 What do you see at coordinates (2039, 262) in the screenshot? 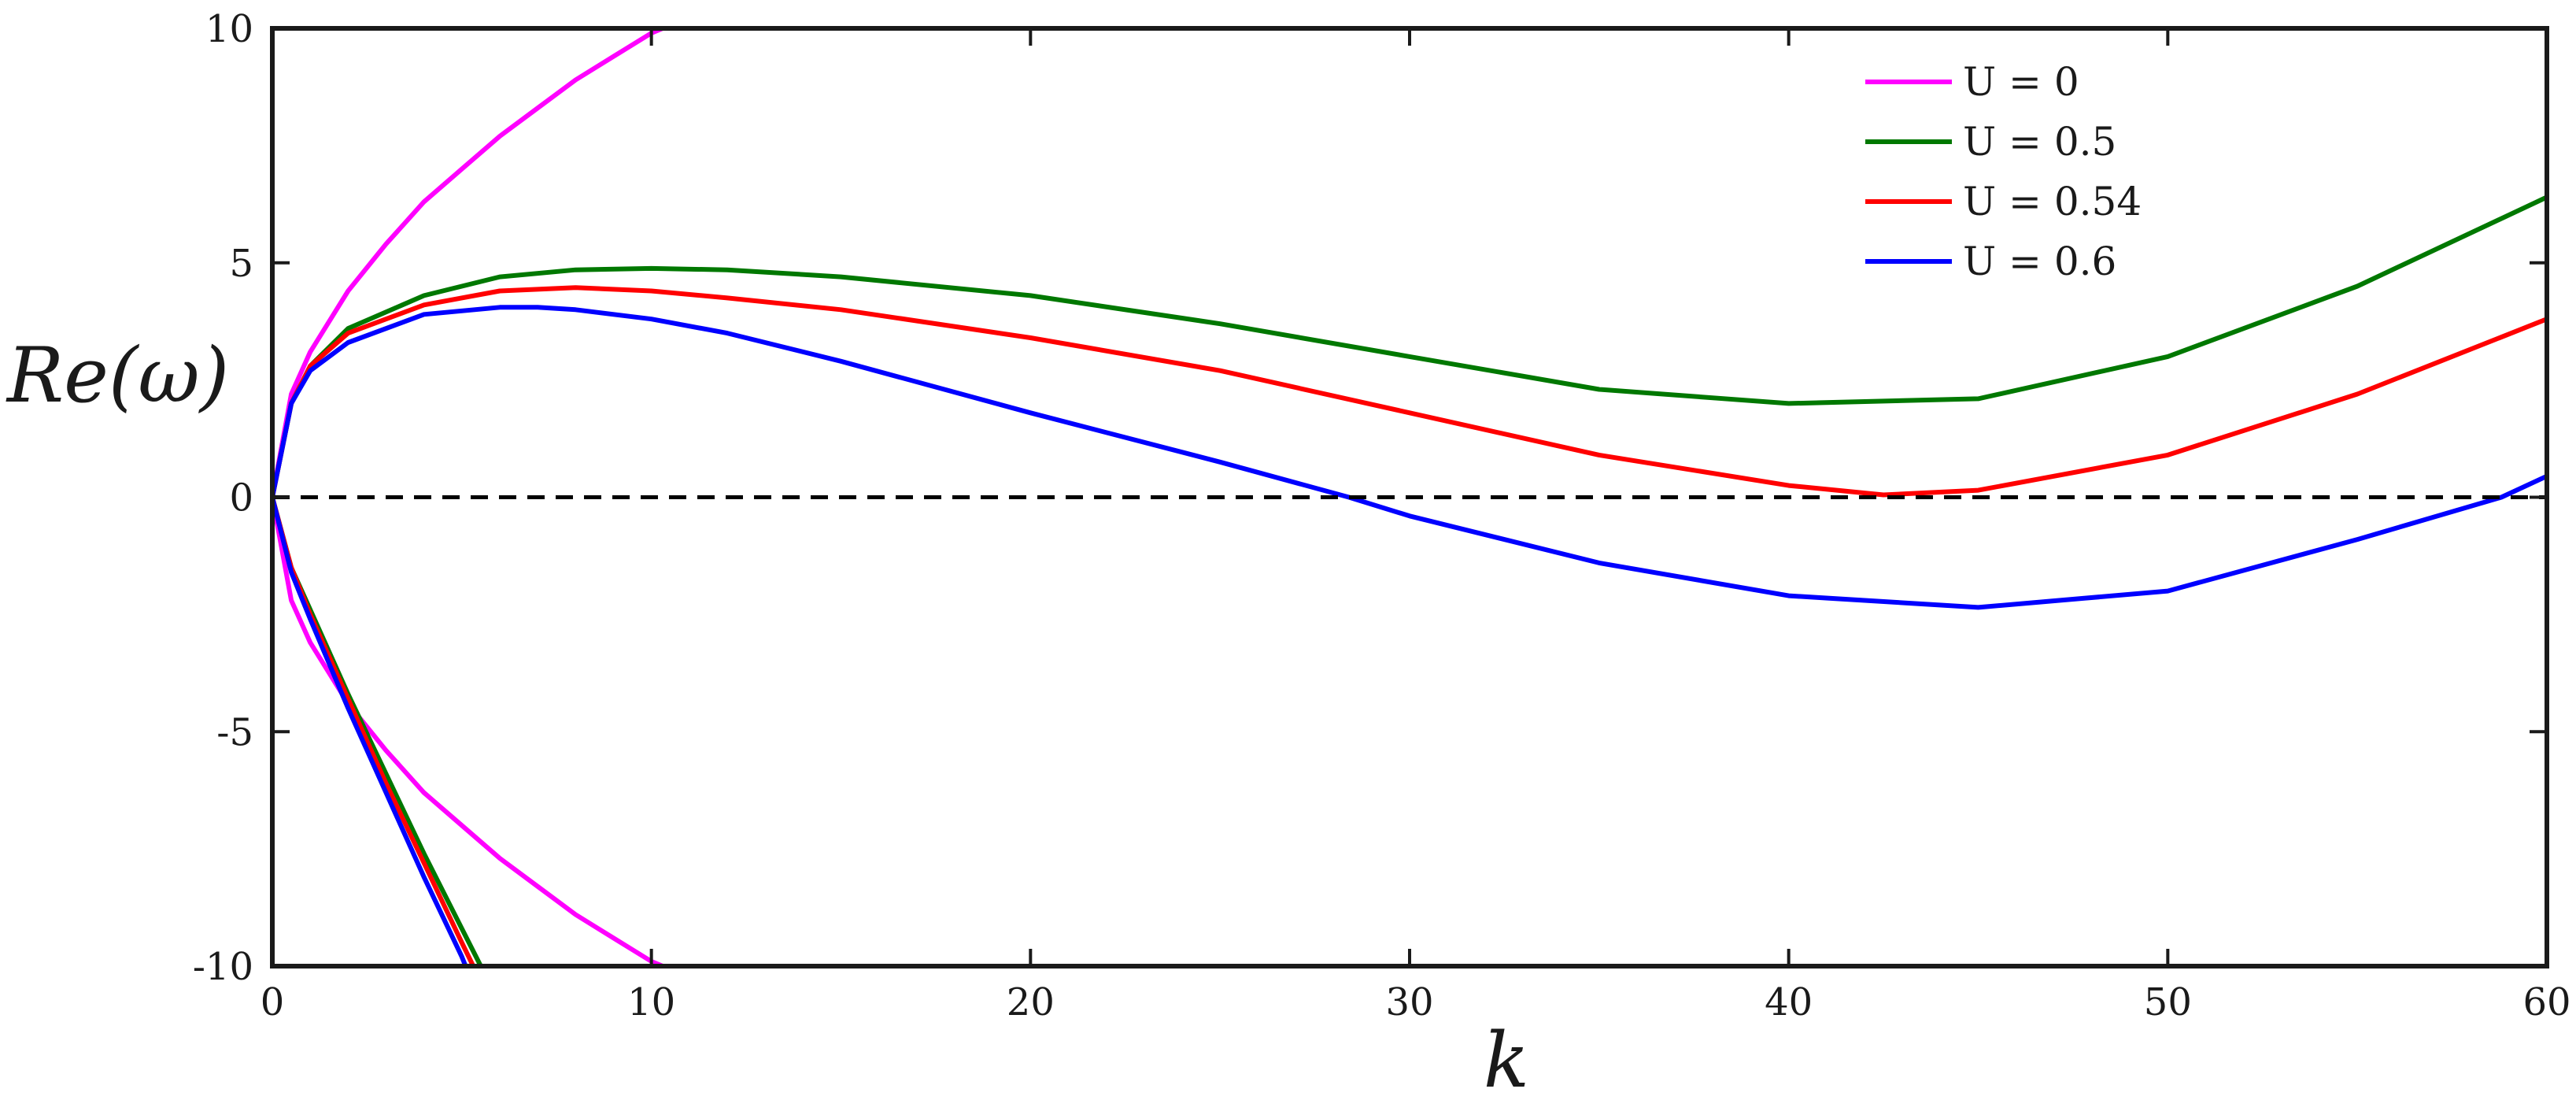
I see `legend-label-u-0-6: U = 0.6` at bounding box center [2039, 262].